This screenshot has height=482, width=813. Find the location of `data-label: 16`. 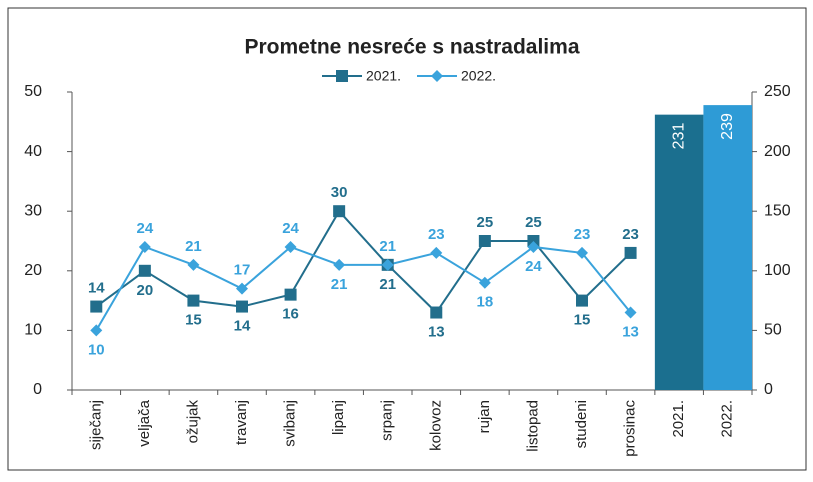

data-label: 16 is located at coordinates (290, 314).